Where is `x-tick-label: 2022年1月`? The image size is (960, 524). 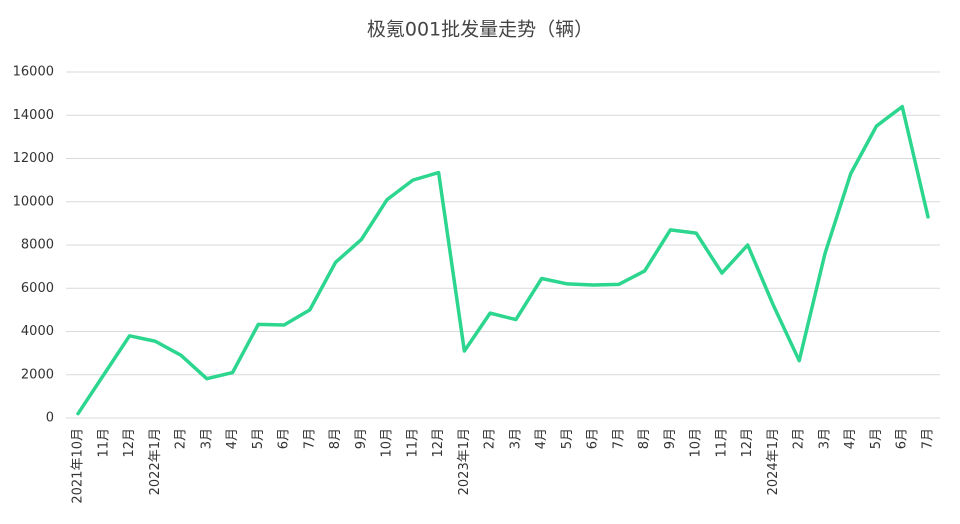 x-tick-label: 2022年1月 is located at coordinates (155, 461).